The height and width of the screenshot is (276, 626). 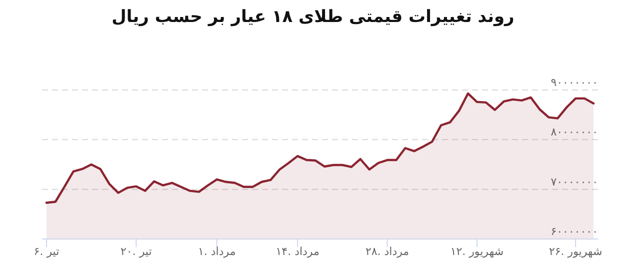 What do you see at coordinates (574, 132) in the screenshot?
I see `y-tick-label: ۸۰۰۰۰۰۰۰` at bounding box center [574, 132].